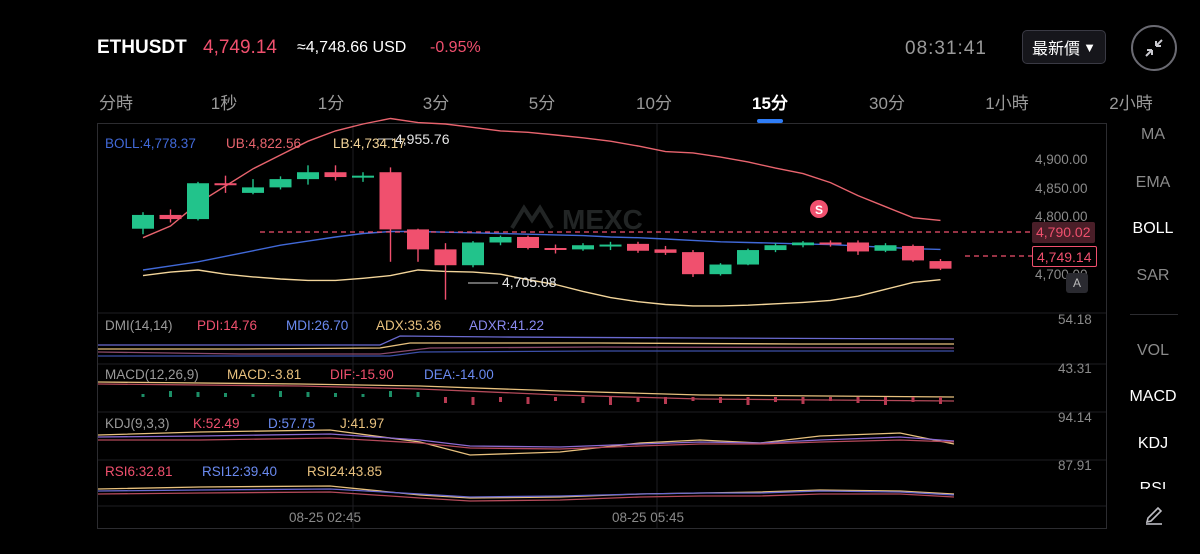 This screenshot has width=1200, height=554. What do you see at coordinates (542, 103) in the screenshot?
I see `tab-5m: 5分` at bounding box center [542, 103].